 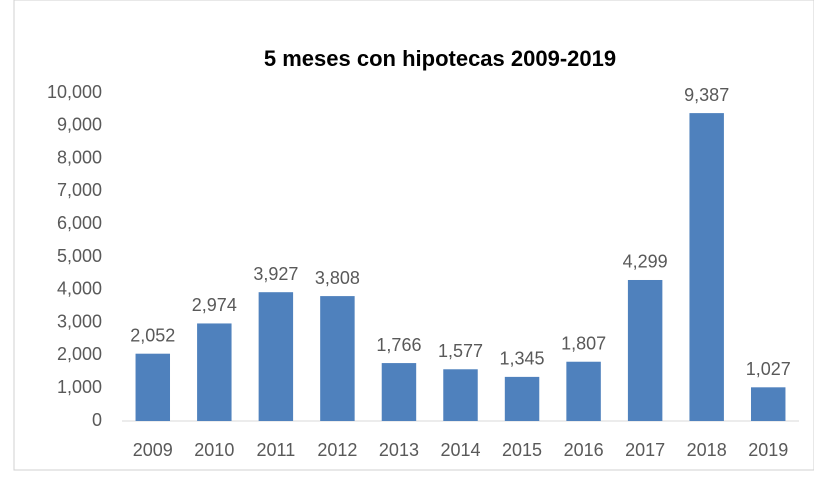 What do you see at coordinates (337, 450) in the screenshot?
I see `x-tick-label: 2012` at bounding box center [337, 450].